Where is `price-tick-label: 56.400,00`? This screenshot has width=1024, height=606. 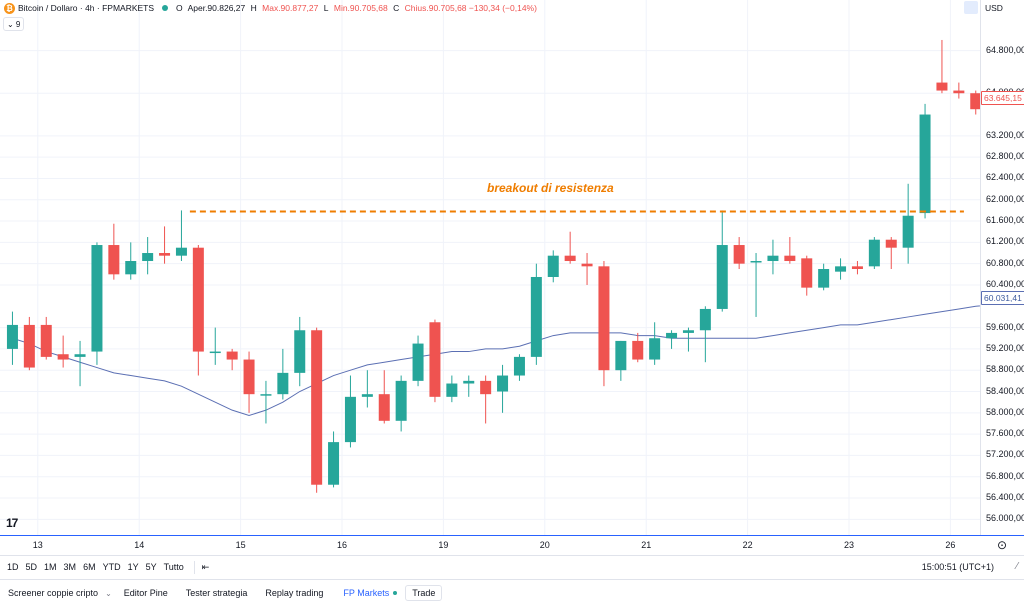 price-tick-label: 56.400,00 is located at coordinates (1005, 497).